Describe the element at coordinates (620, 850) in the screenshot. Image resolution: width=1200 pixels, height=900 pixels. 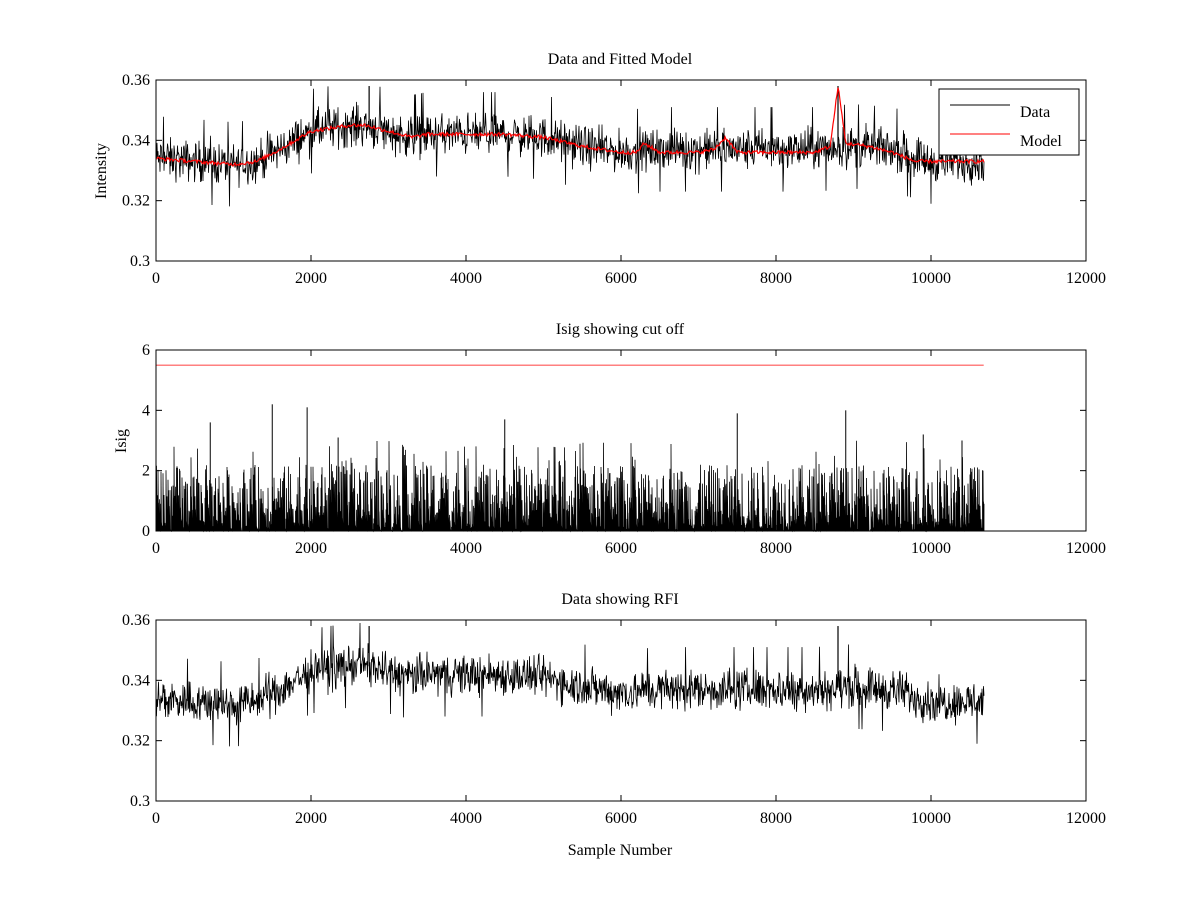
I see `panel-3-xlabel: Sample Number` at that location.